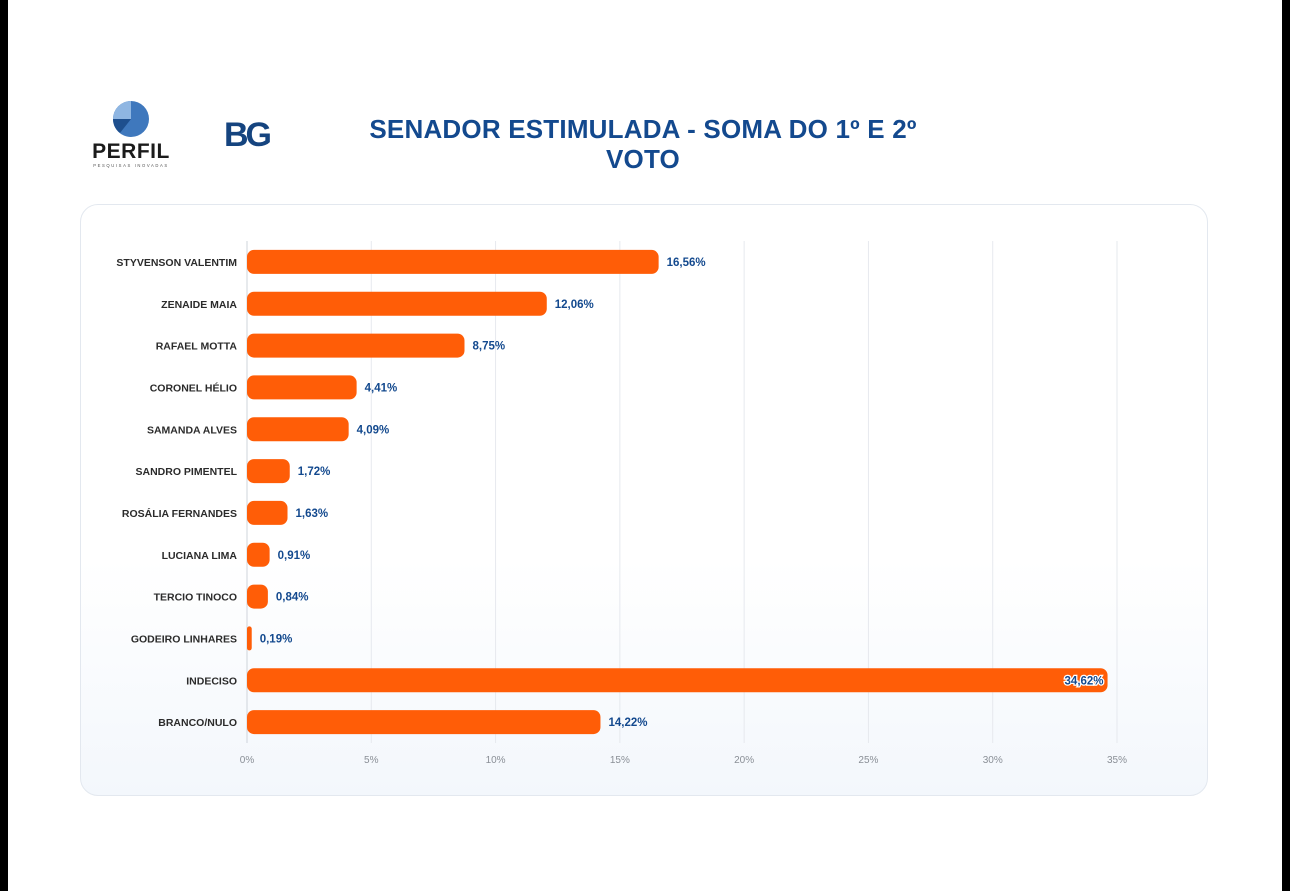  What do you see at coordinates (642, 159) in the screenshot?
I see `title-line-2: VOTO` at bounding box center [642, 159].